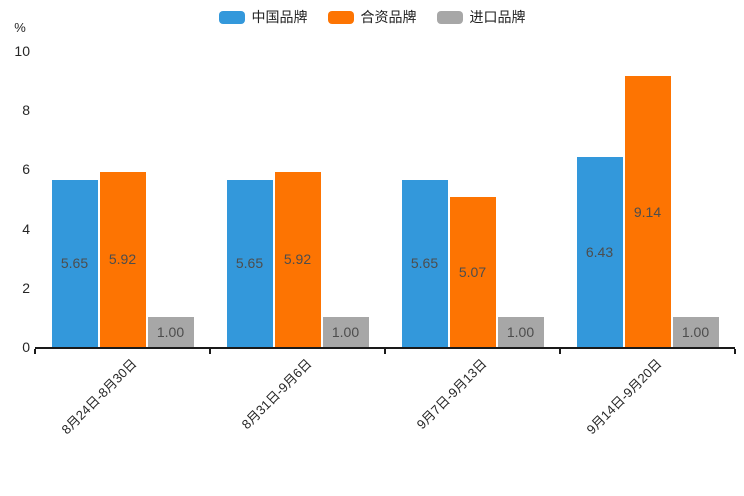  What do you see at coordinates (451, 394) in the screenshot?
I see `x-axis-label: 9月7日-9月13日` at bounding box center [451, 394].